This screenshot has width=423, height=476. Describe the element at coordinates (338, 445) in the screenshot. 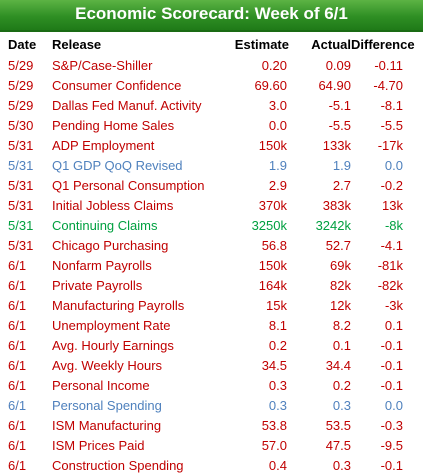

I see `actual-cell: 47.5` at that location.